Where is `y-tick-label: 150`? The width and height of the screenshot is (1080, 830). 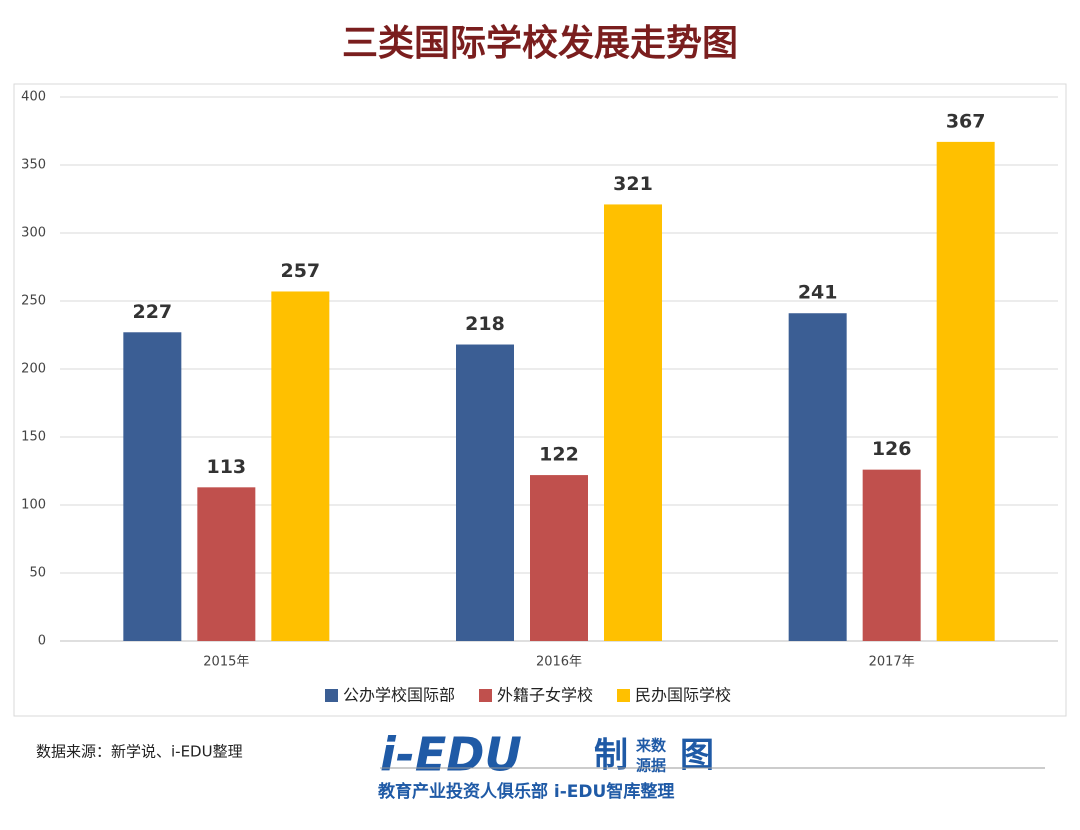
y-tick-label: 150 is located at coordinates (33, 437).